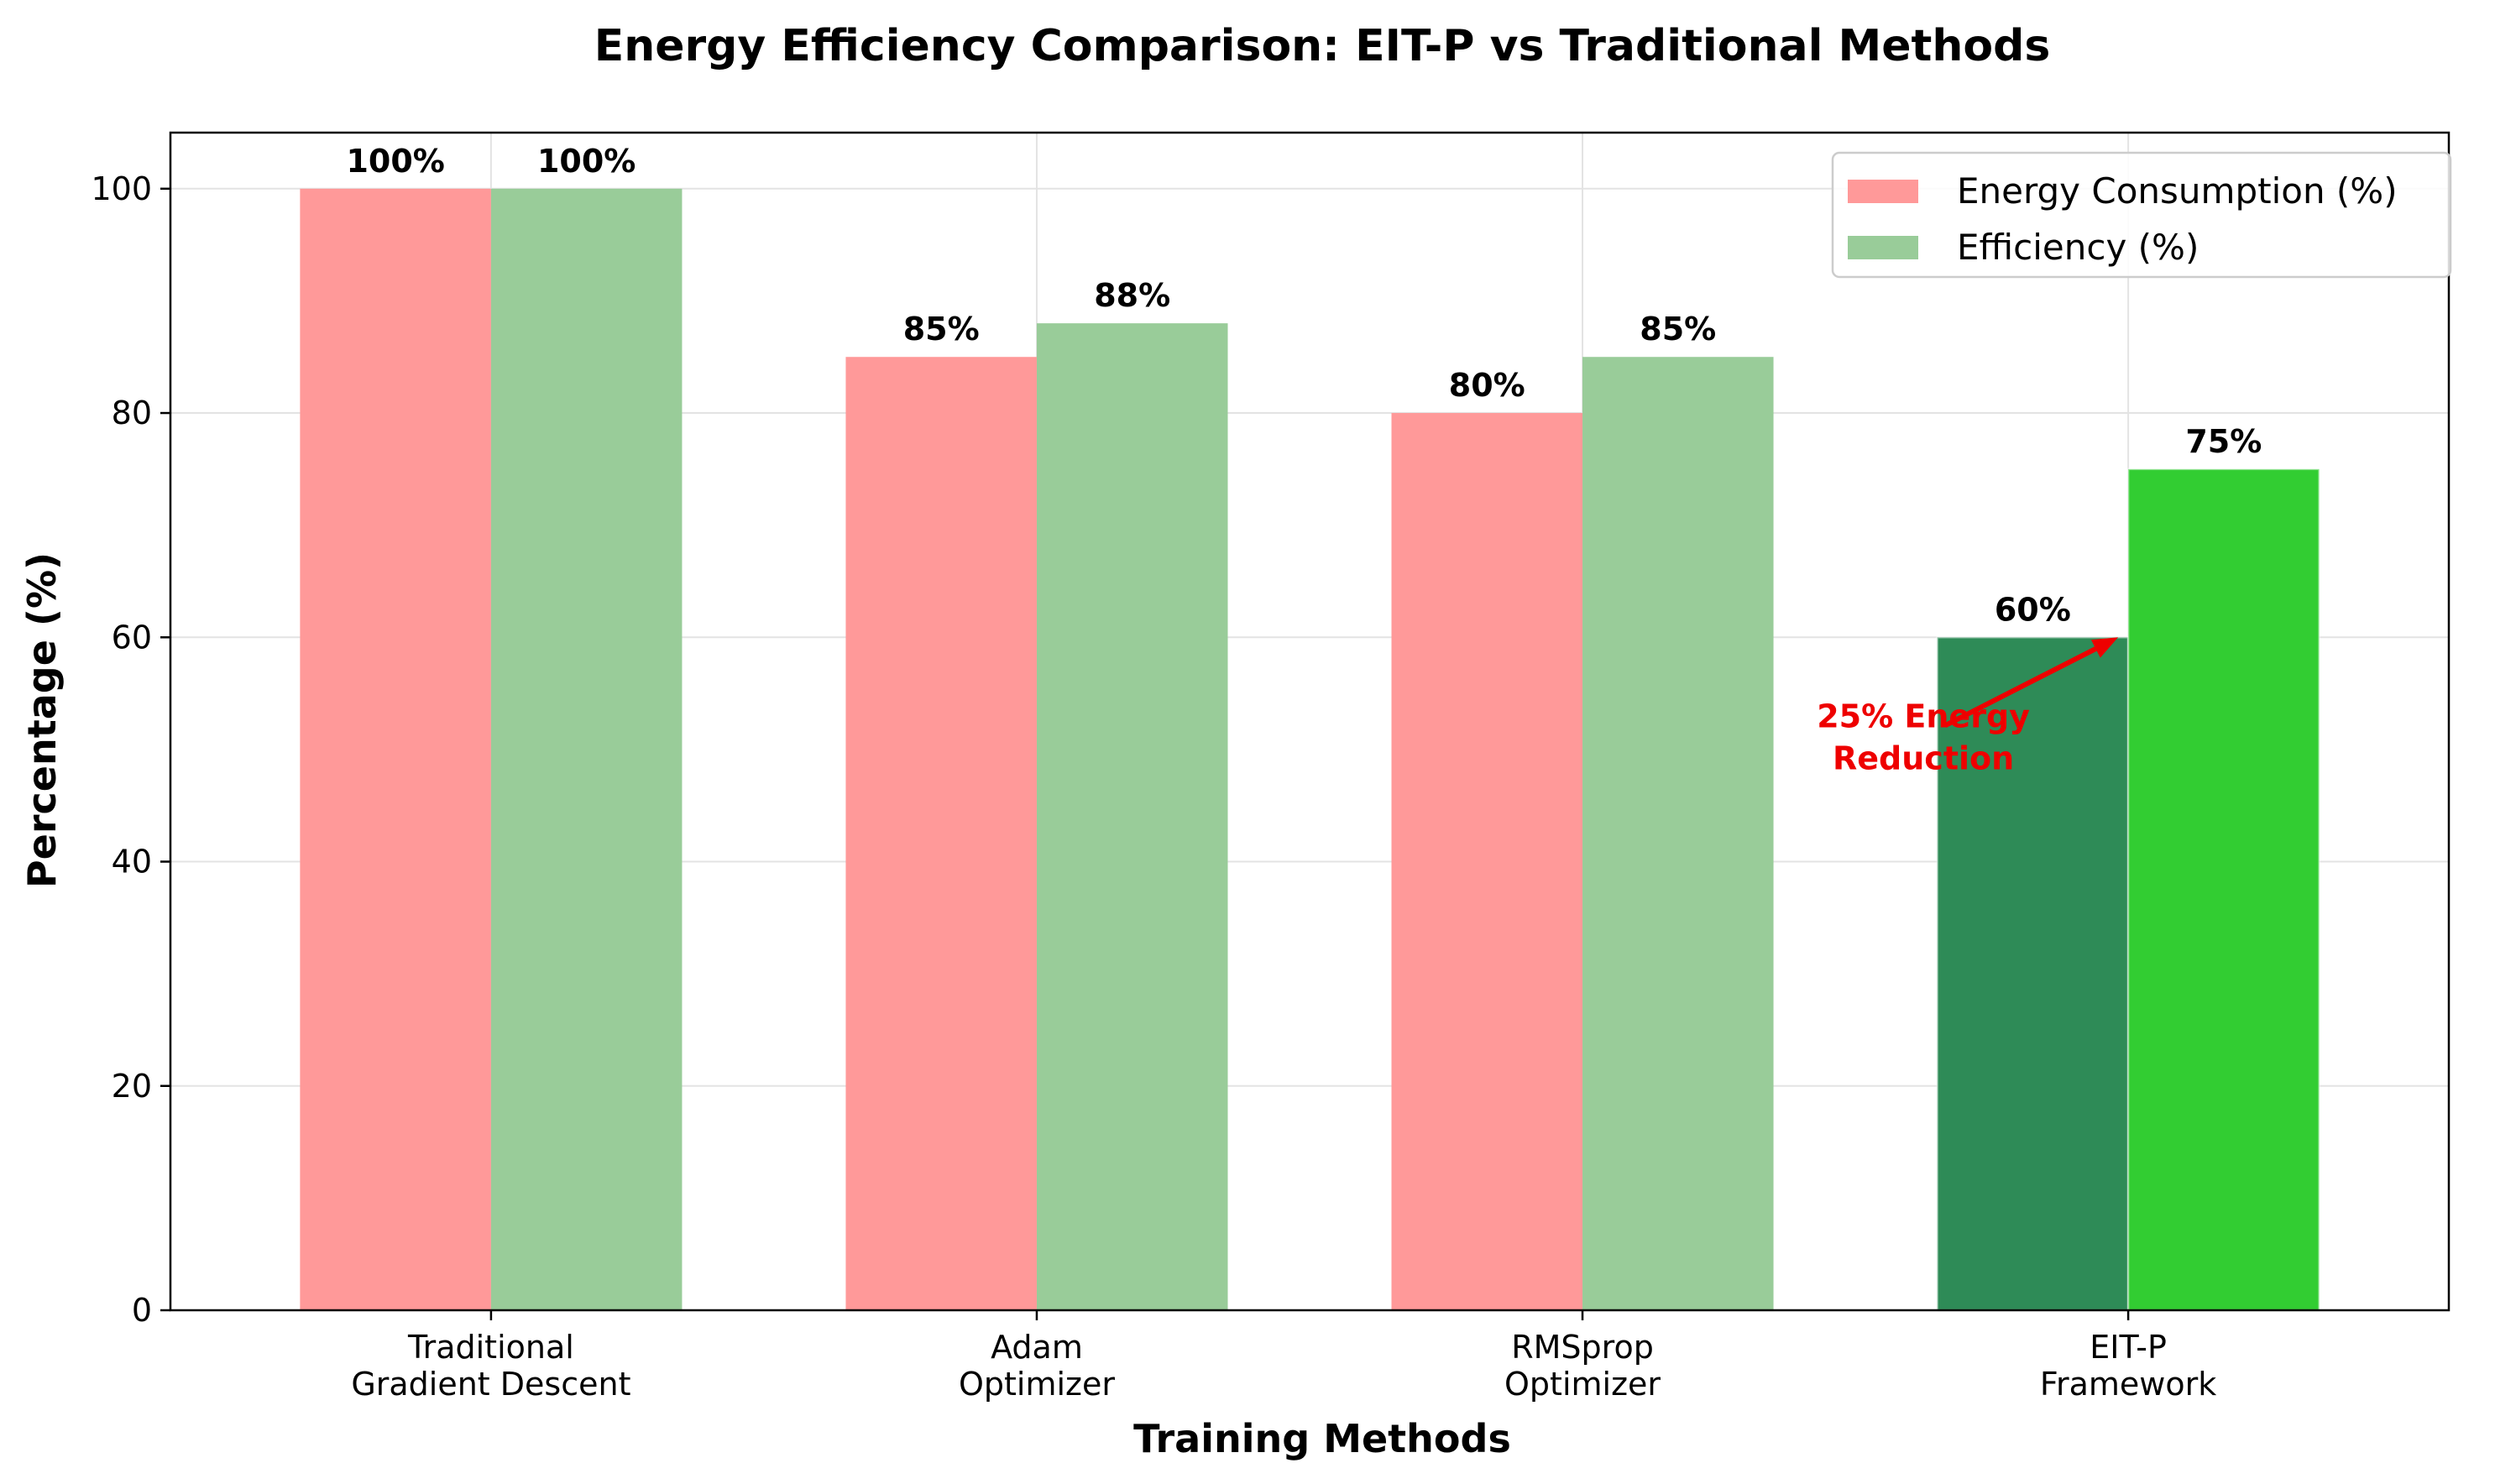  Describe the element at coordinates (132, 413) in the screenshot. I see `y-tick-label: 80` at that location.